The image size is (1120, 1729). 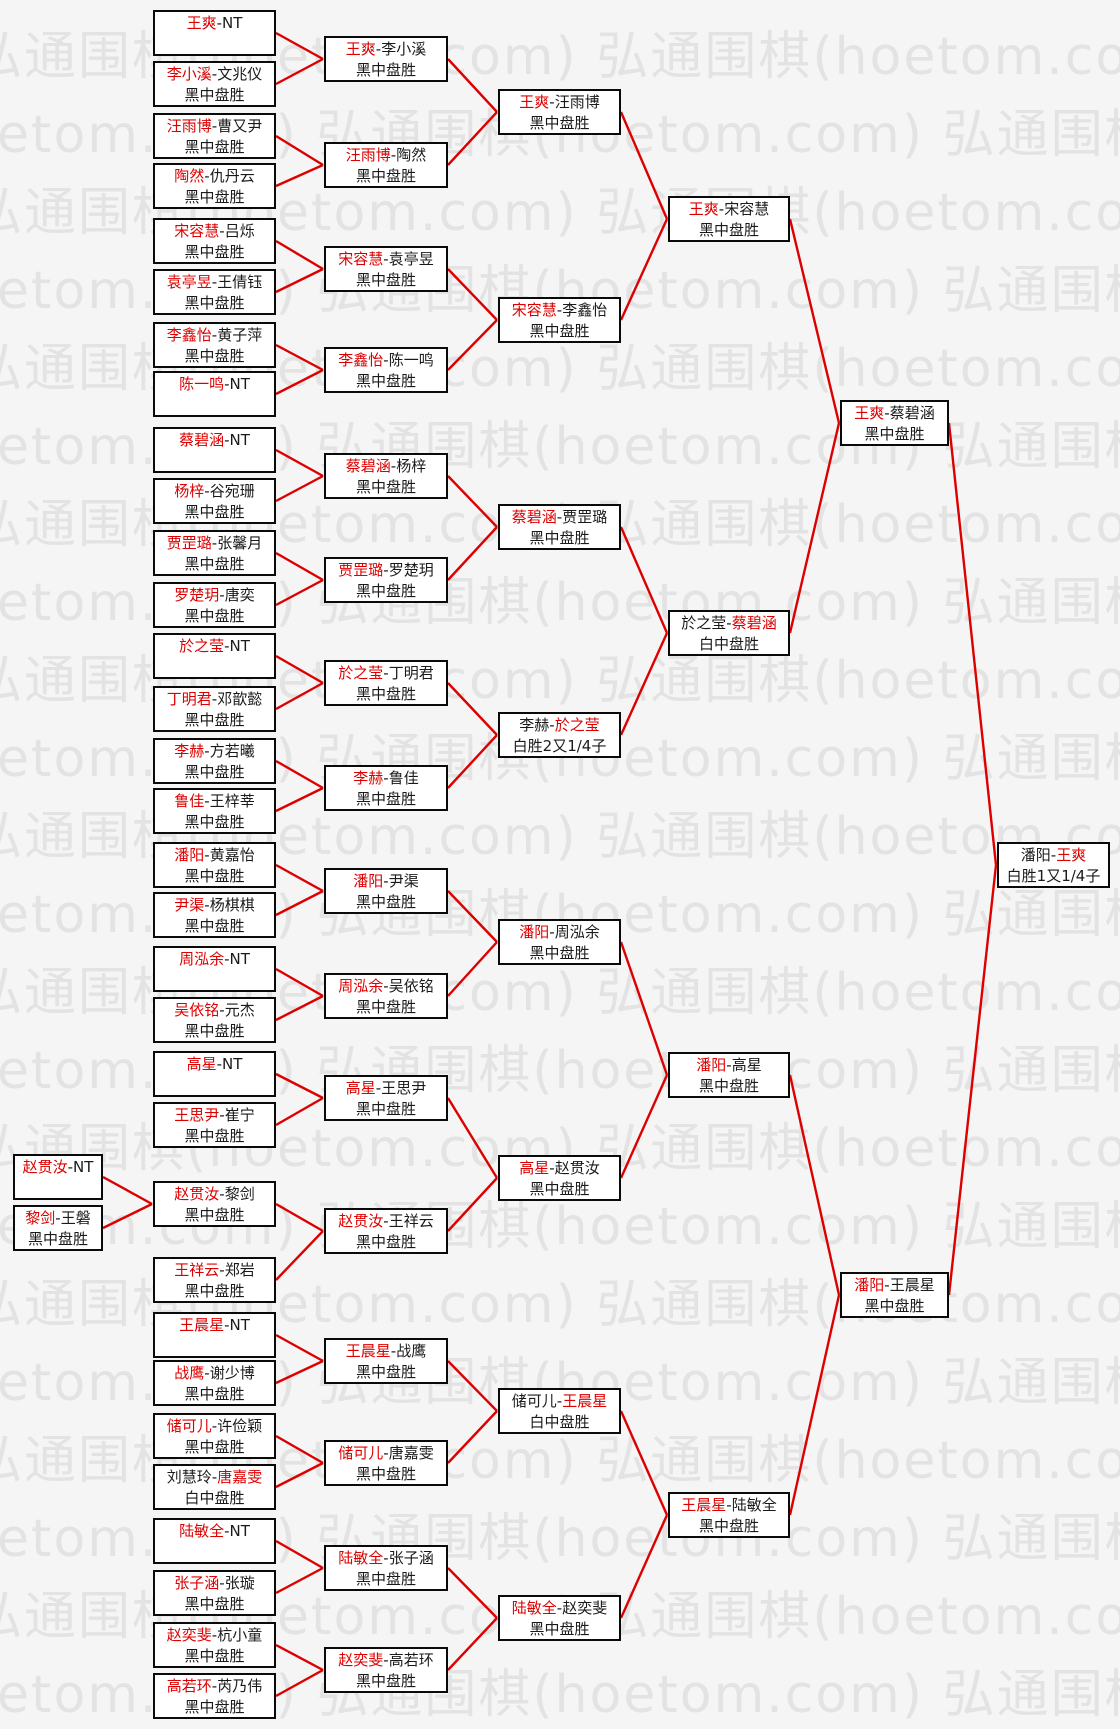 I want to click on player-name: 黄子萍, so click(x=240, y=335).